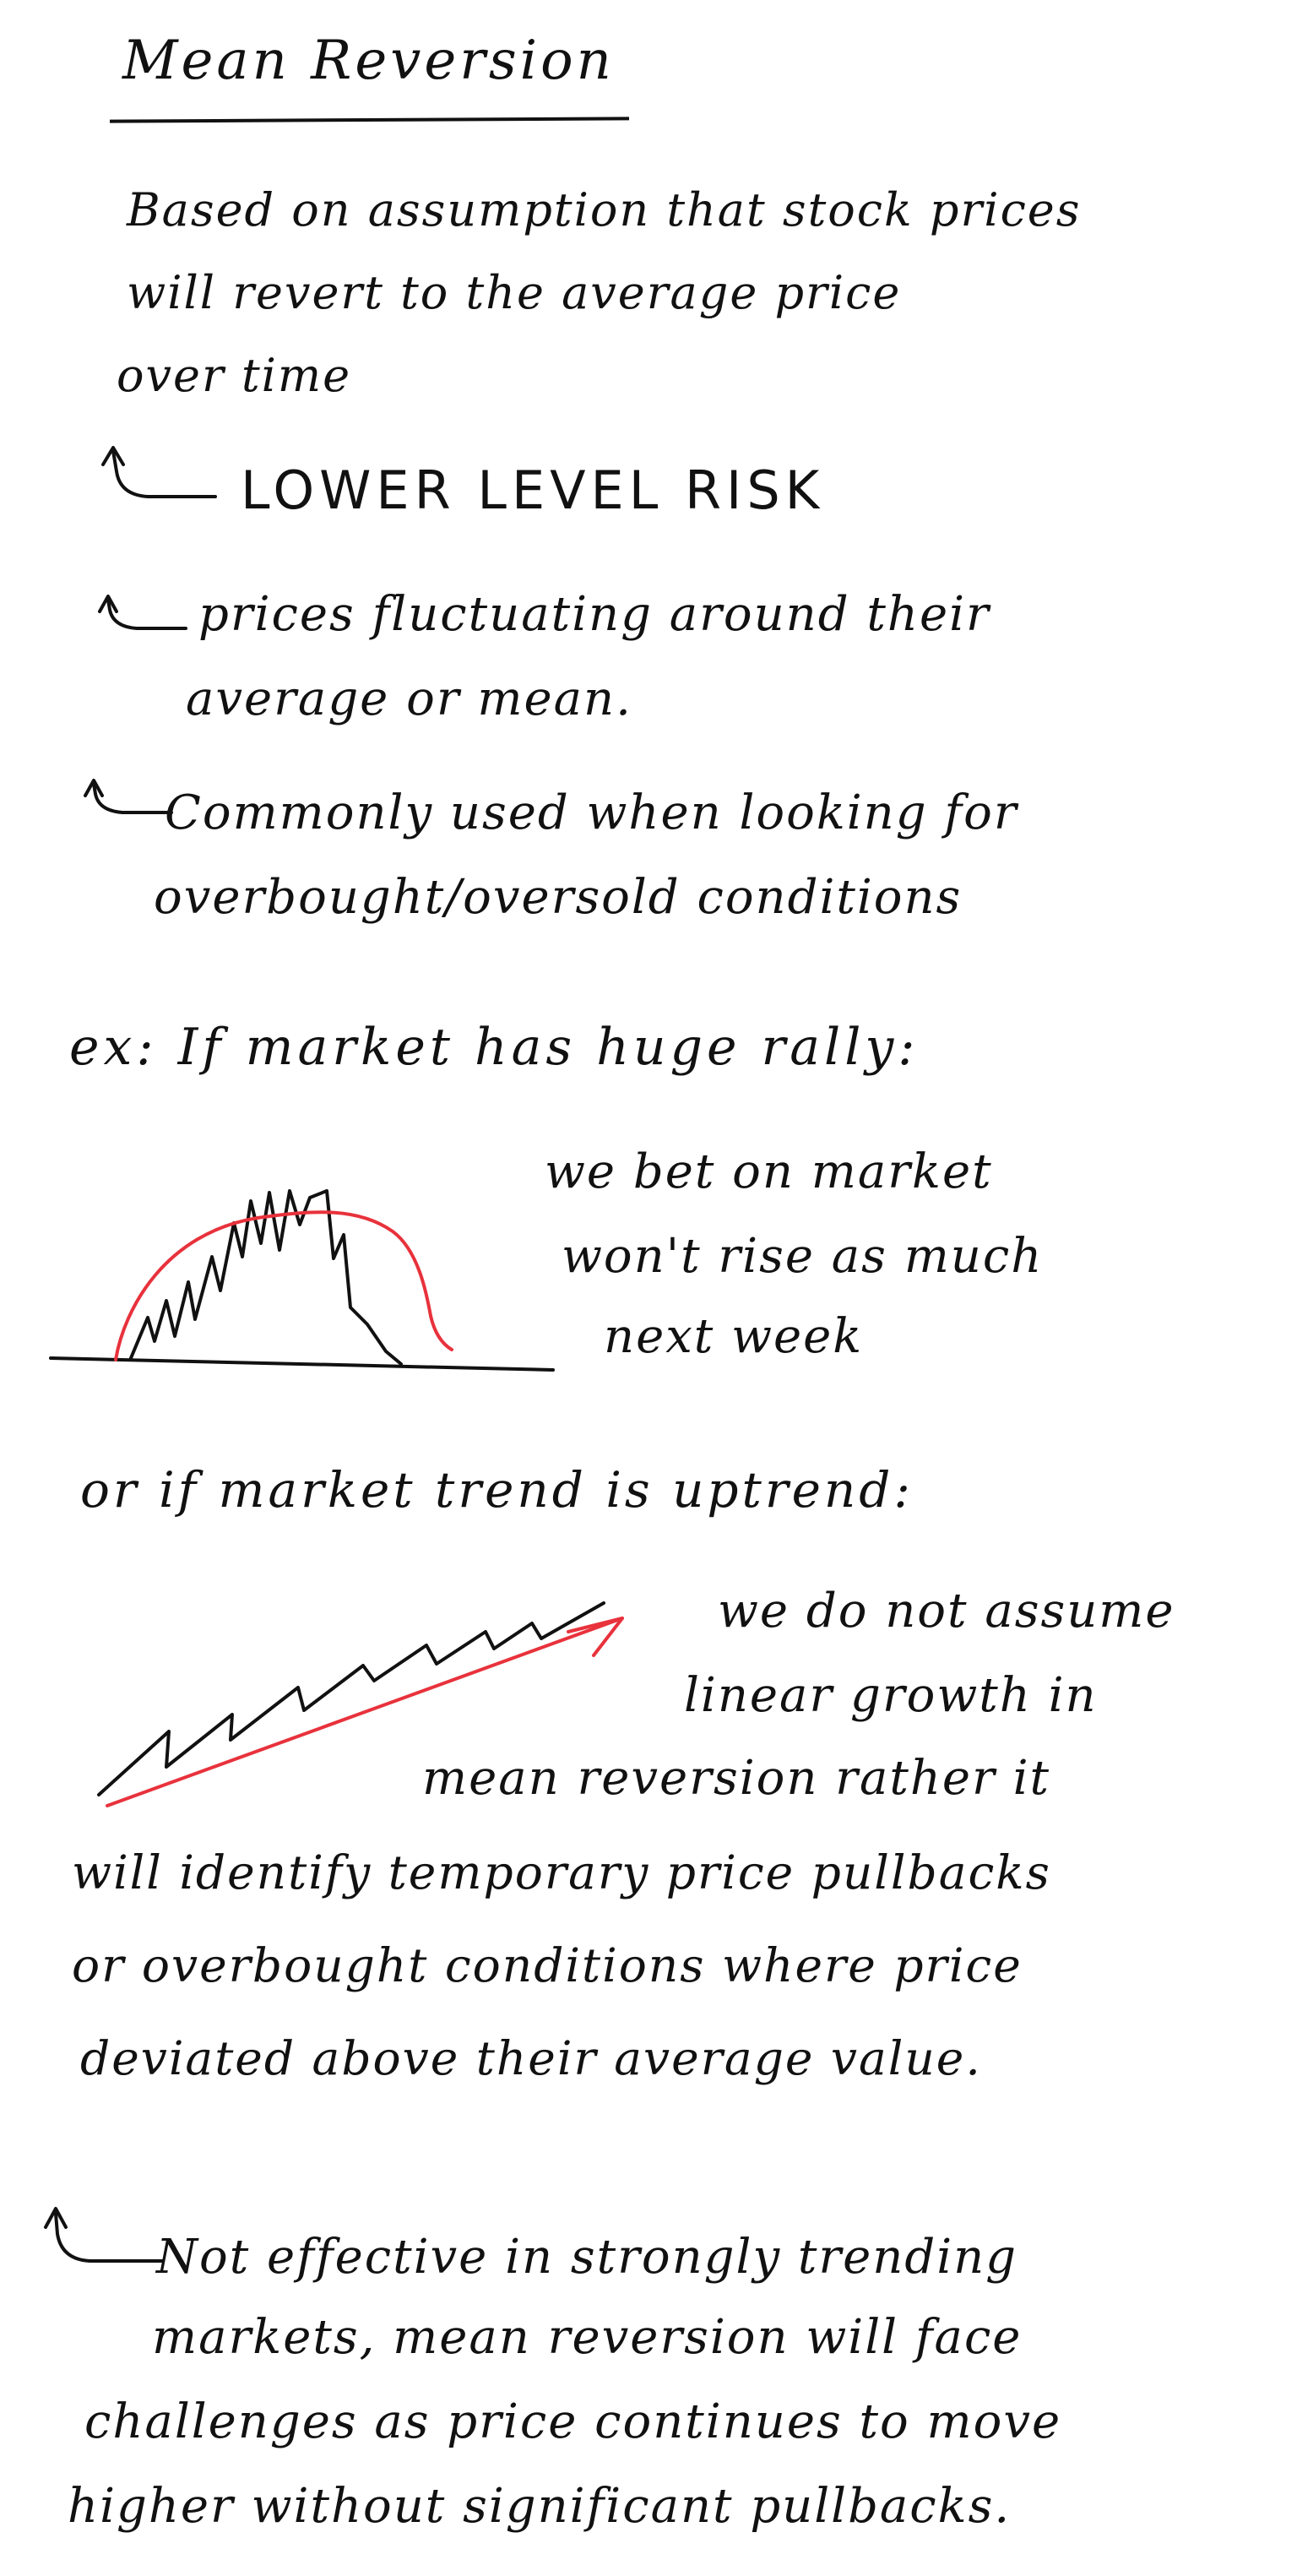  I want to click on common-use-line-2: overbought/oversold conditions, so click(558, 897).